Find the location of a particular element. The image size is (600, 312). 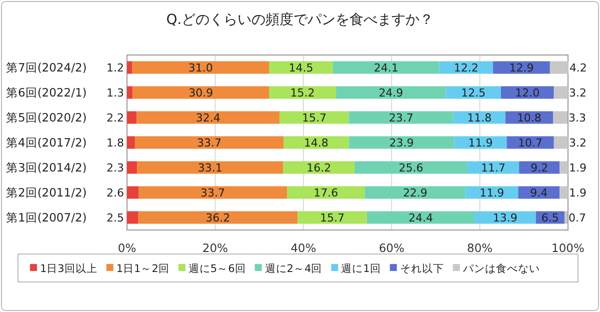

data-label: 17.6 is located at coordinates (326, 193).